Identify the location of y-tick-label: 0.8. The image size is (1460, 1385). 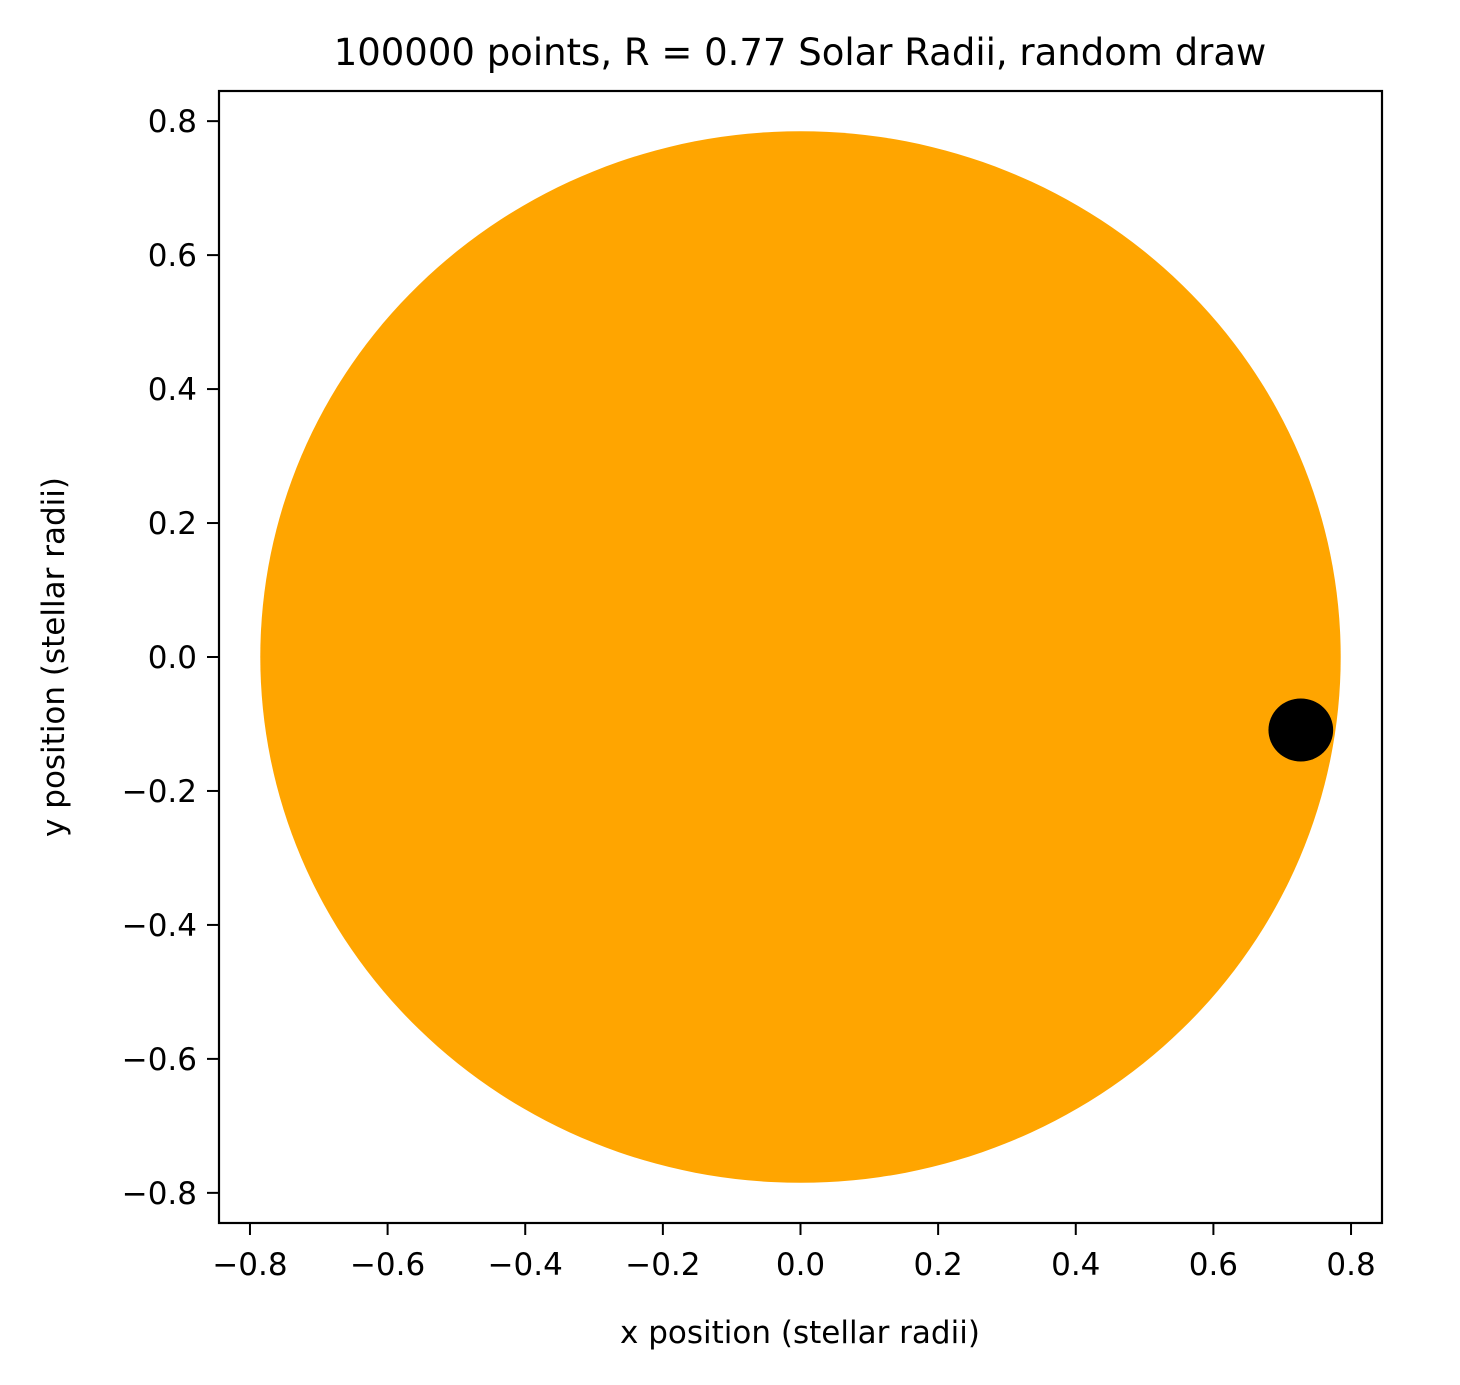
(172, 122).